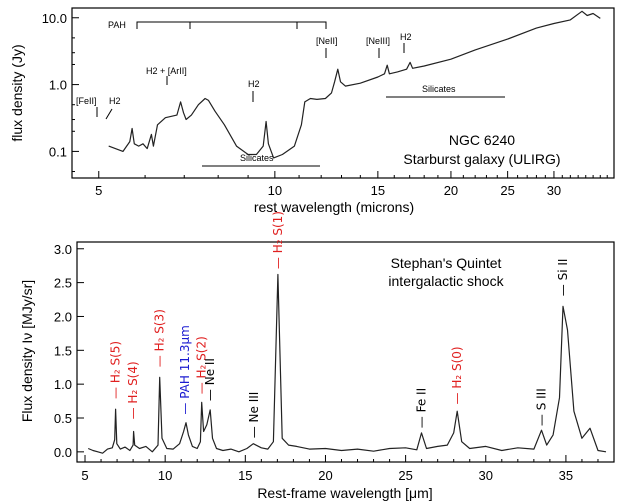 This screenshot has height=504, width=620. Describe the element at coordinates (325, 475) in the screenshot. I see `bottom-x-tick-label: 20` at that location.